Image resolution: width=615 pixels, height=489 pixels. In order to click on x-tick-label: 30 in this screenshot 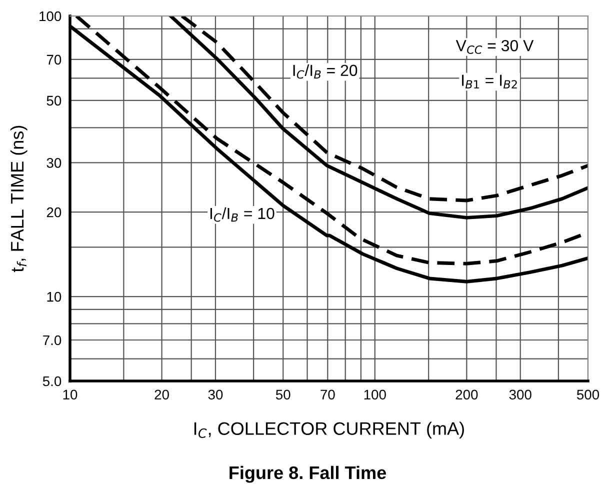, I will do `click(215, 395)`.